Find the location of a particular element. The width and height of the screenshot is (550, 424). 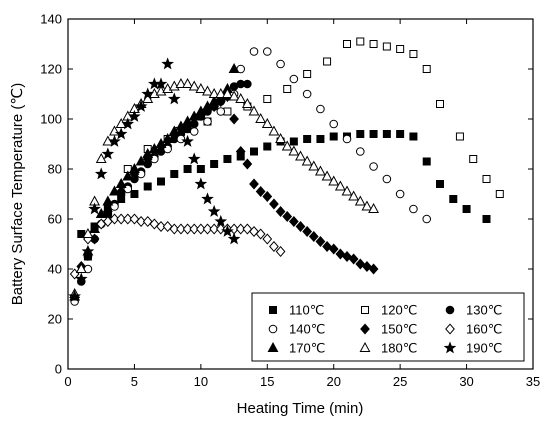

x-tick-label: 15 is located at coordinates (267, 381).